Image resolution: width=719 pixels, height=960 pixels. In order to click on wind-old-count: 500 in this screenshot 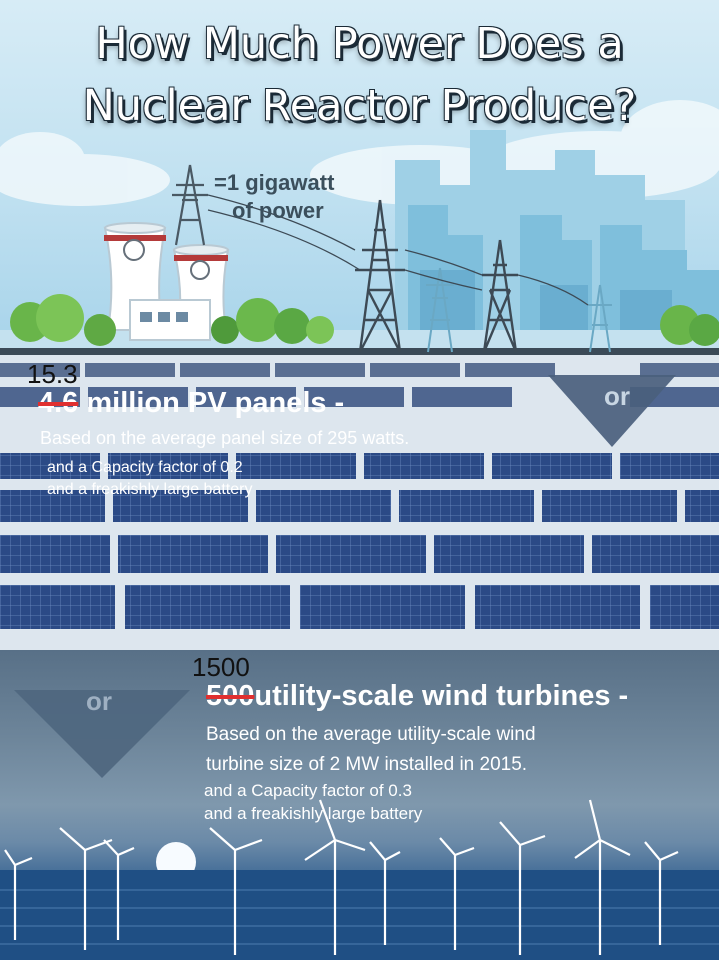, I will do `click(230, 696)`.